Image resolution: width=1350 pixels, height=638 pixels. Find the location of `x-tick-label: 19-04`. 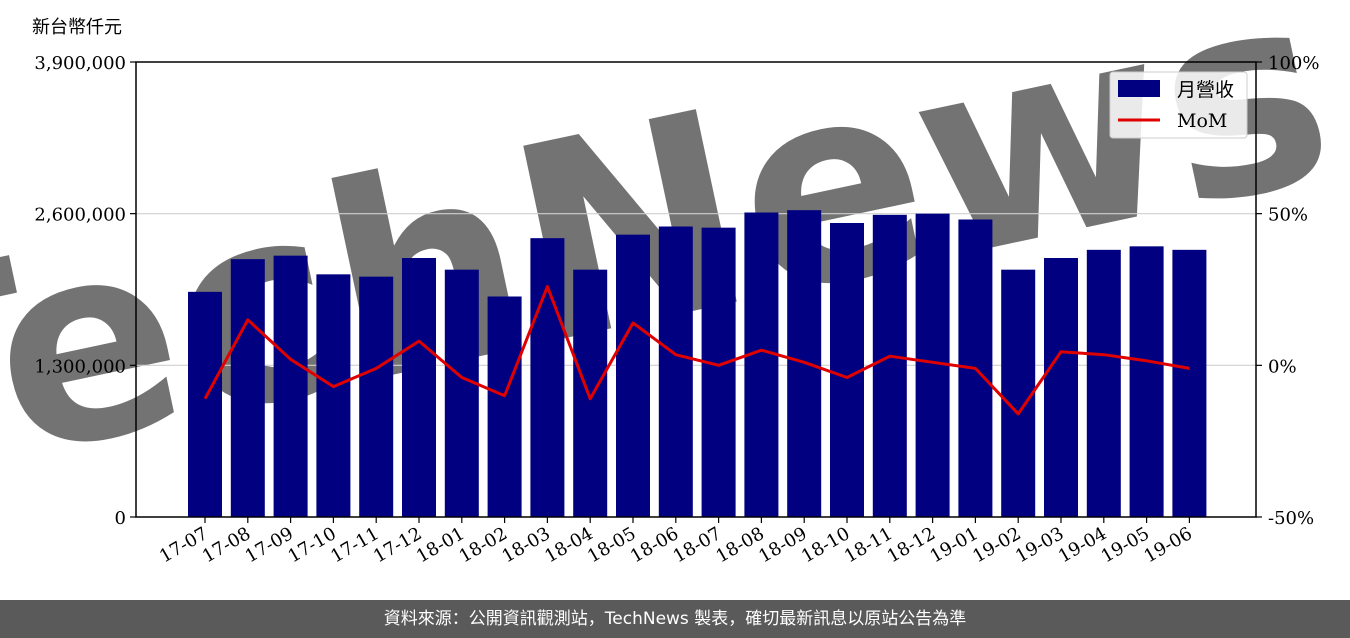

x-tick-label: 19-04 is located at coordinates (1082, 545).